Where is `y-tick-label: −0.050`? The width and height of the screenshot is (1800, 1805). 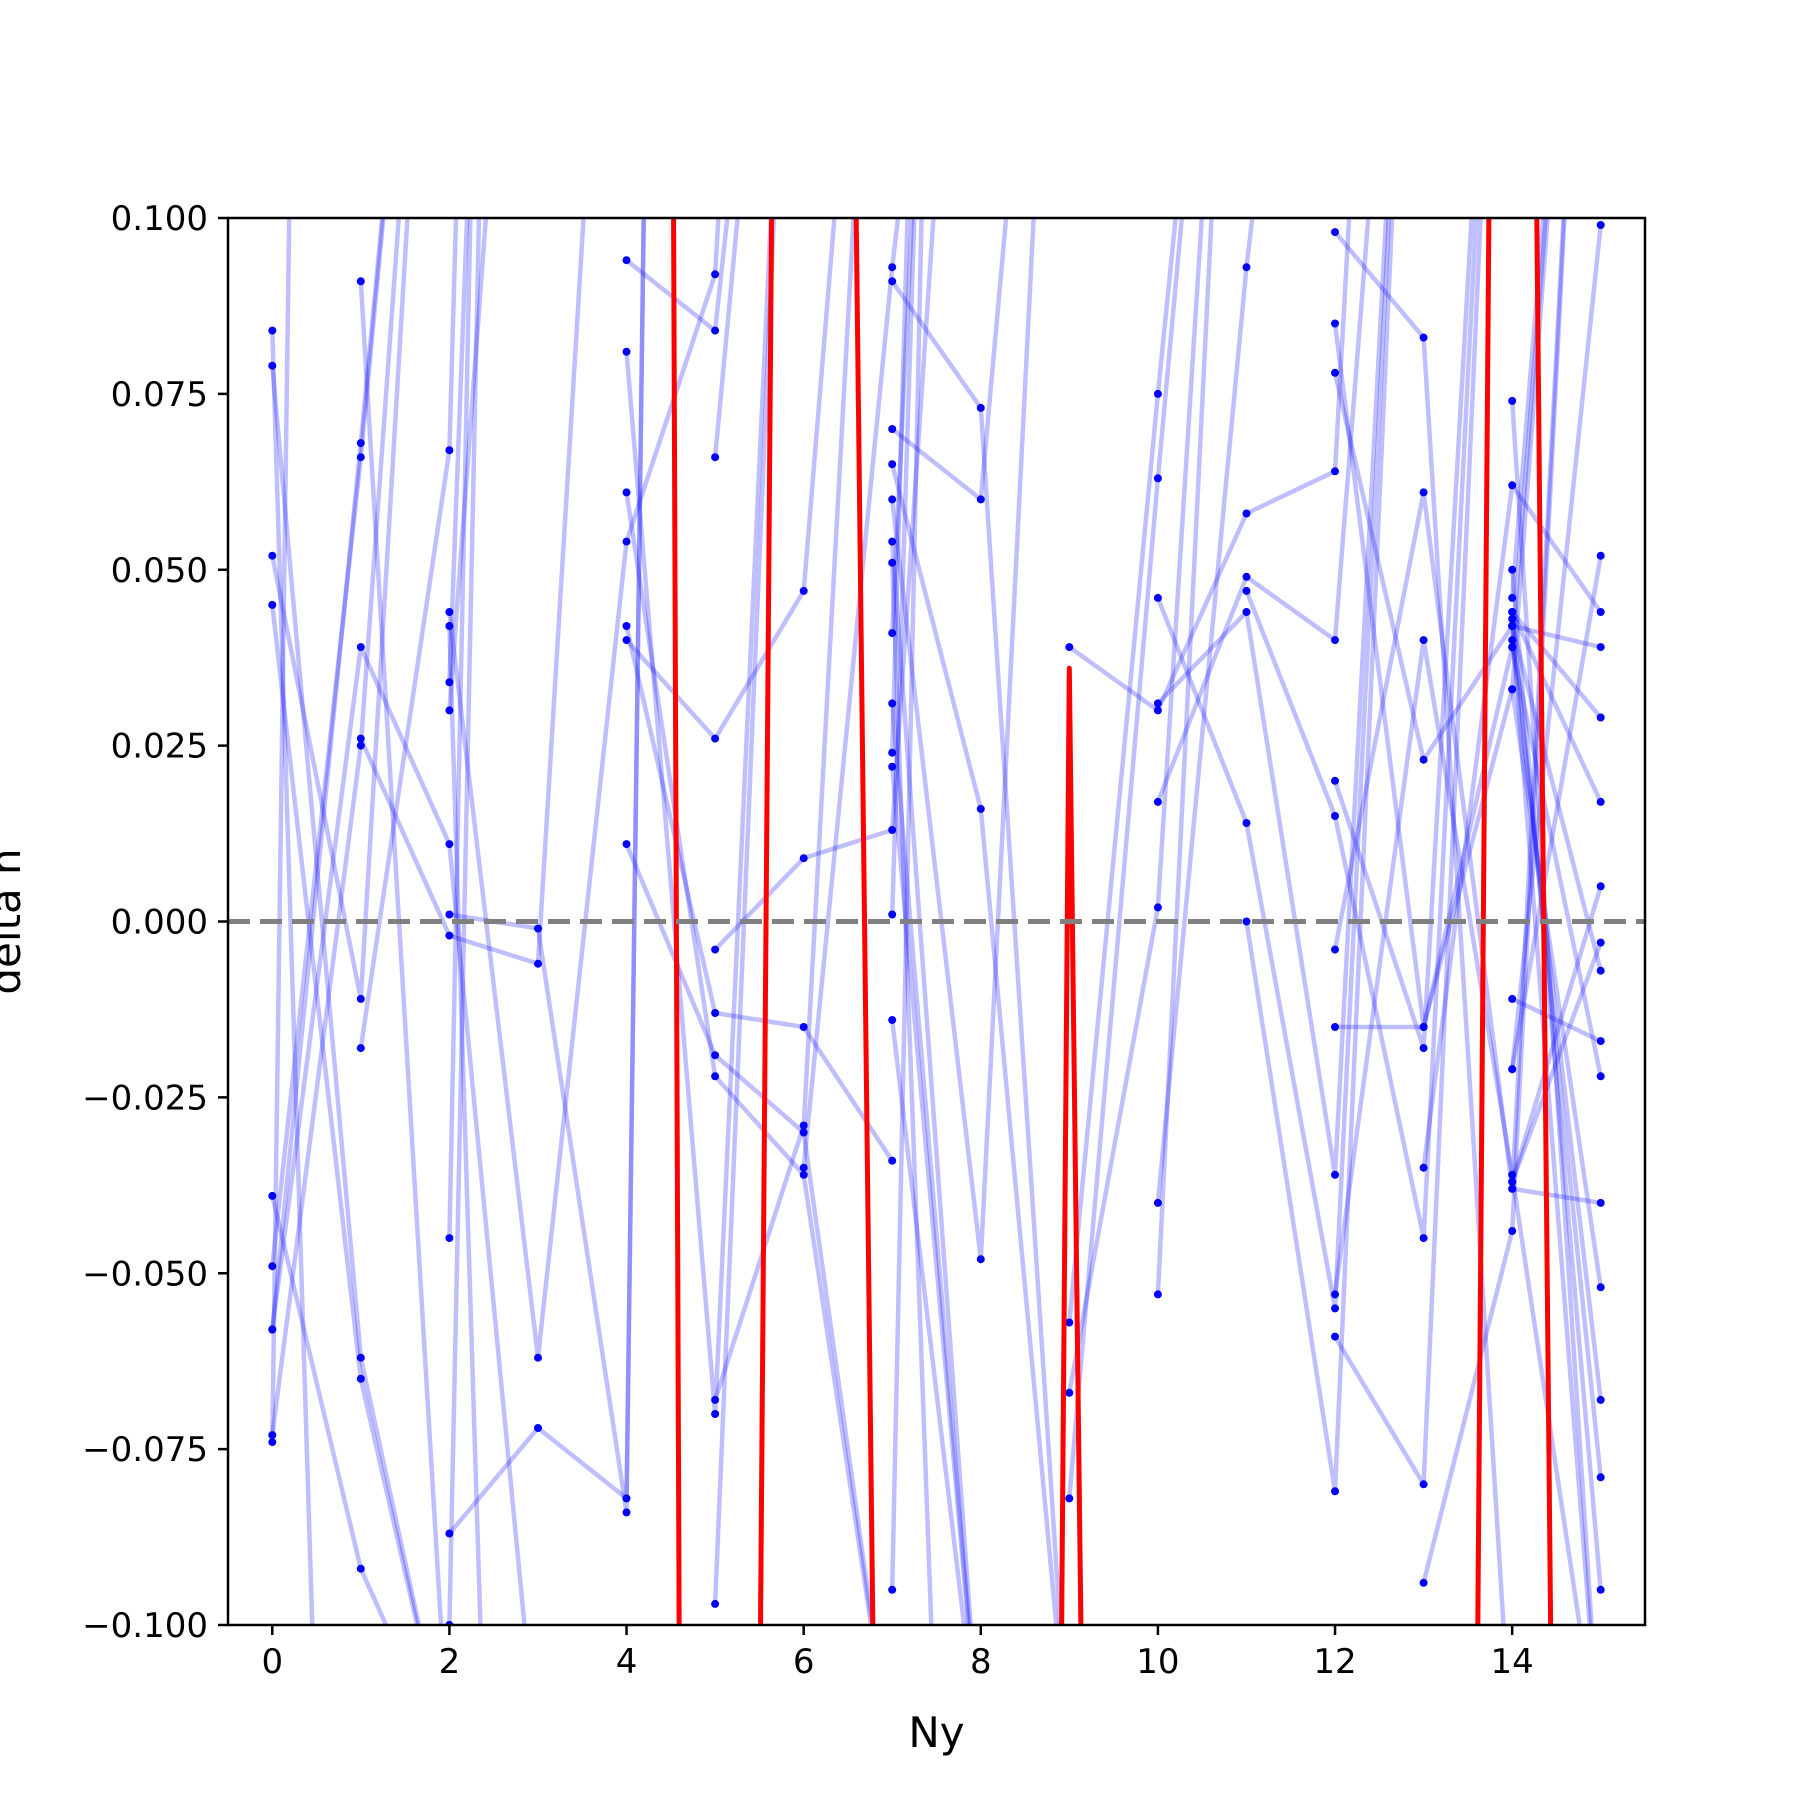
y-tick-label: −0.050 is located at coordinates (145, 1274).